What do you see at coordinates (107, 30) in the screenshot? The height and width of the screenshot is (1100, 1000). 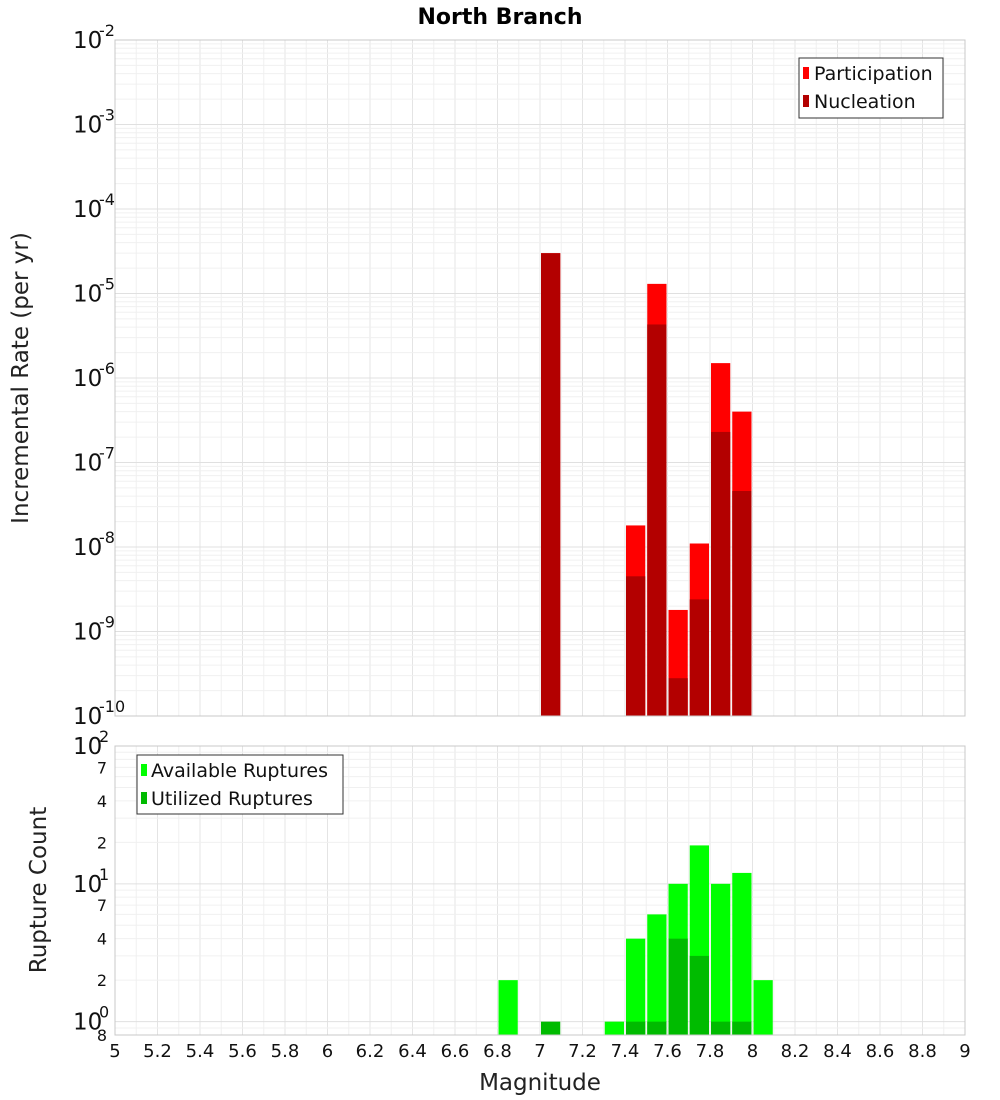 I see `y-tick-exponent: -2` at bounding box center [107, 30].